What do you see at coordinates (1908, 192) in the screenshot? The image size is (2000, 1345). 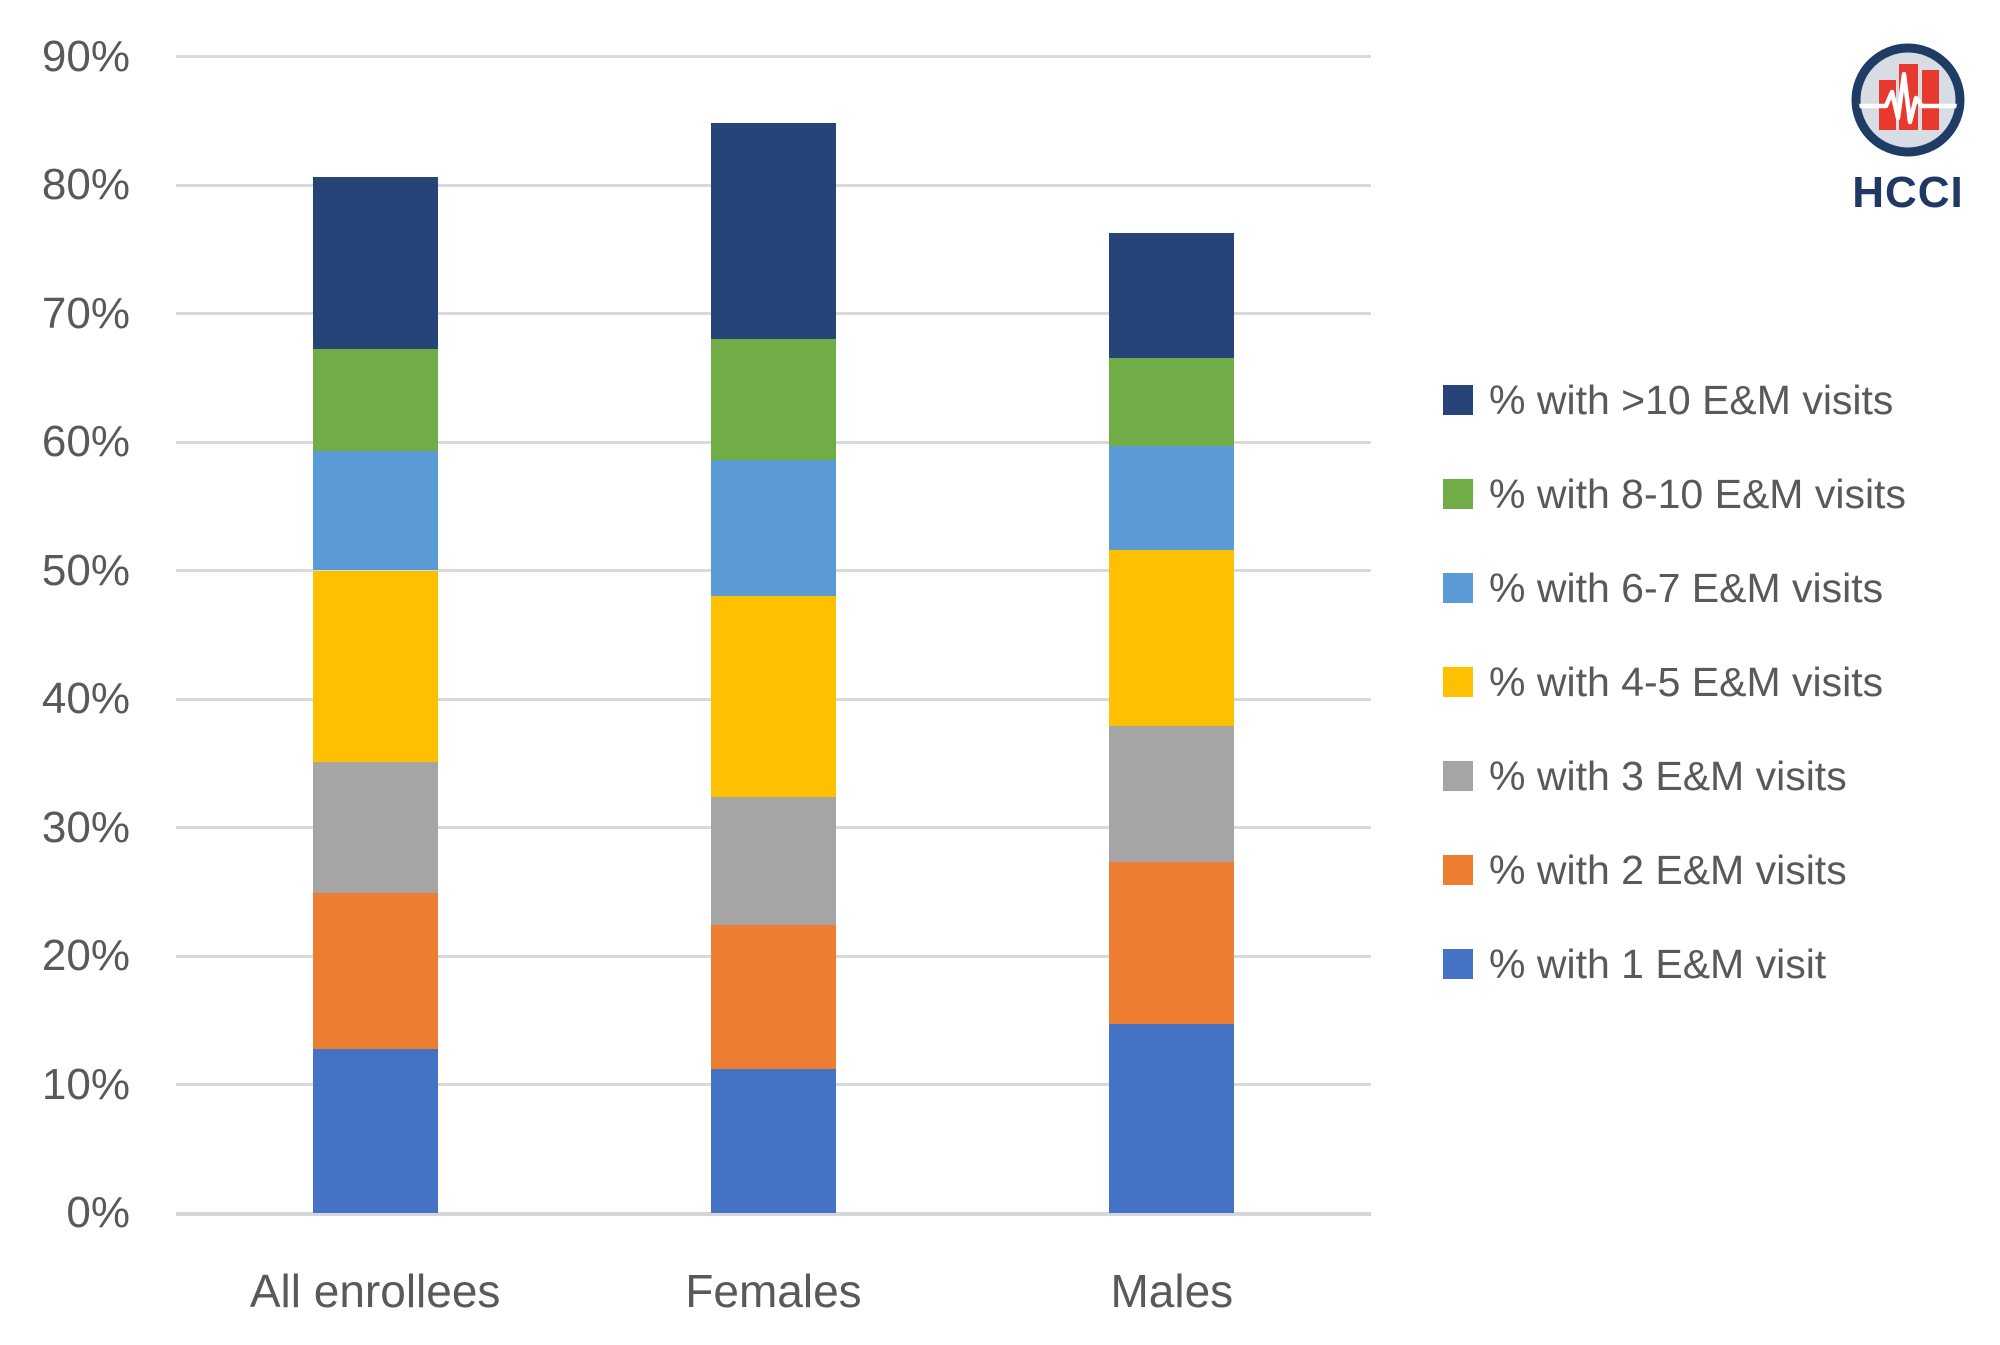 I see `logo-wordmark: HCCI` at bounding box center [1908, 192].